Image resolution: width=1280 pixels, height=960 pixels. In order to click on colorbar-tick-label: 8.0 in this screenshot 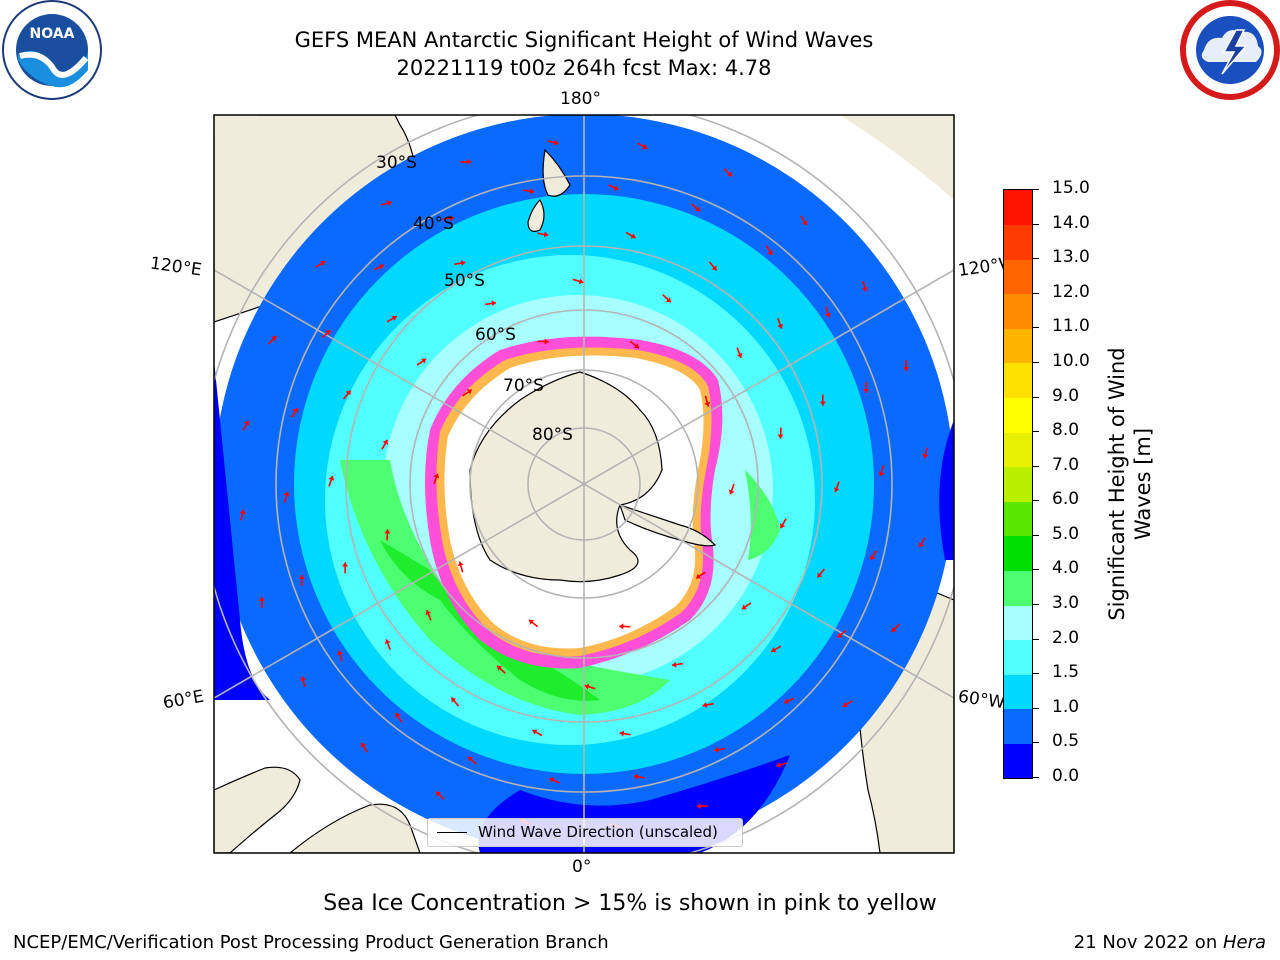, I will do `click(1066, 430)`.